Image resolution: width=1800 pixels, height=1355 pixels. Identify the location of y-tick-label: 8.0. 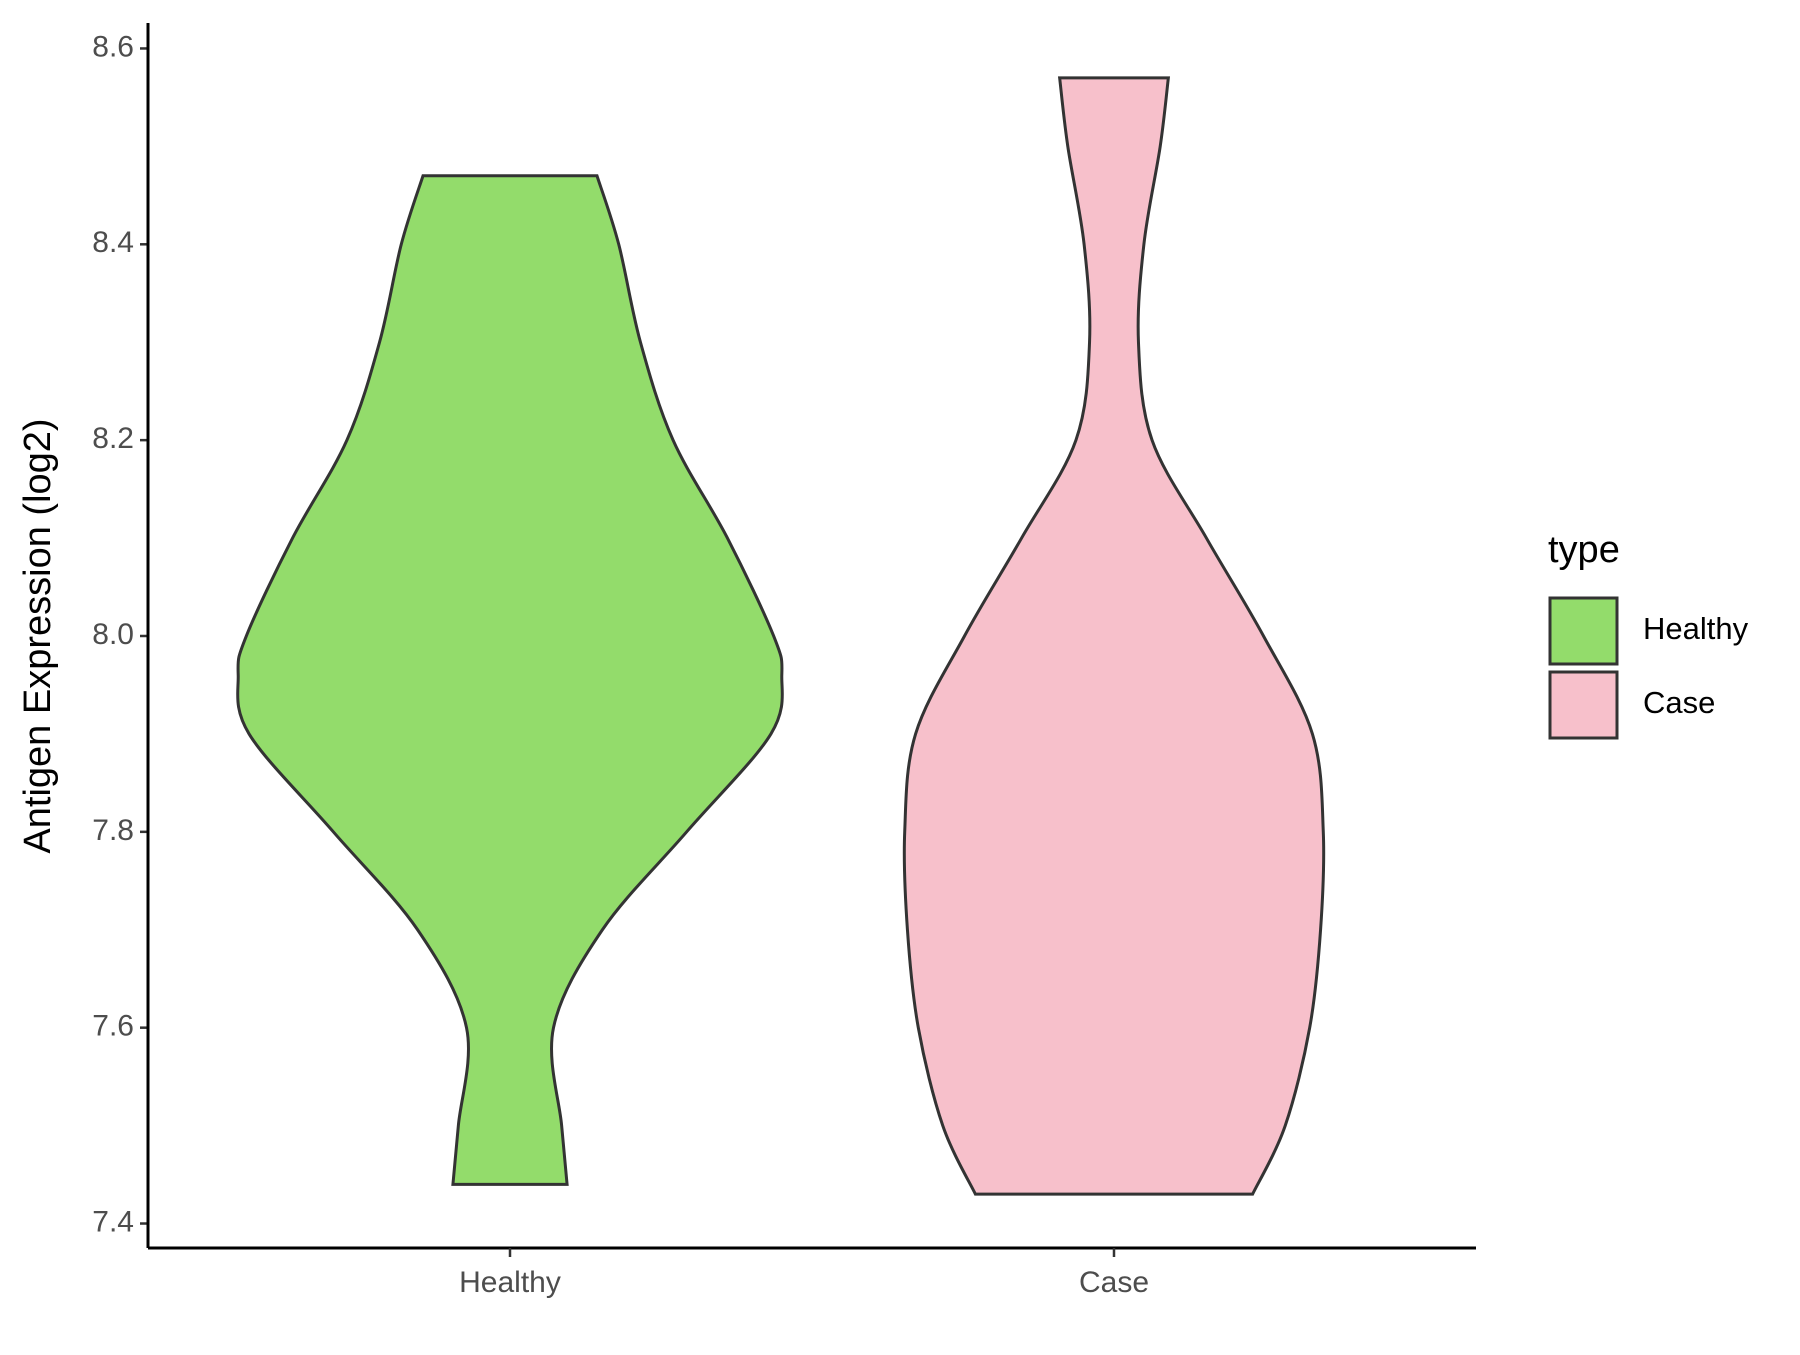
(113, 634).